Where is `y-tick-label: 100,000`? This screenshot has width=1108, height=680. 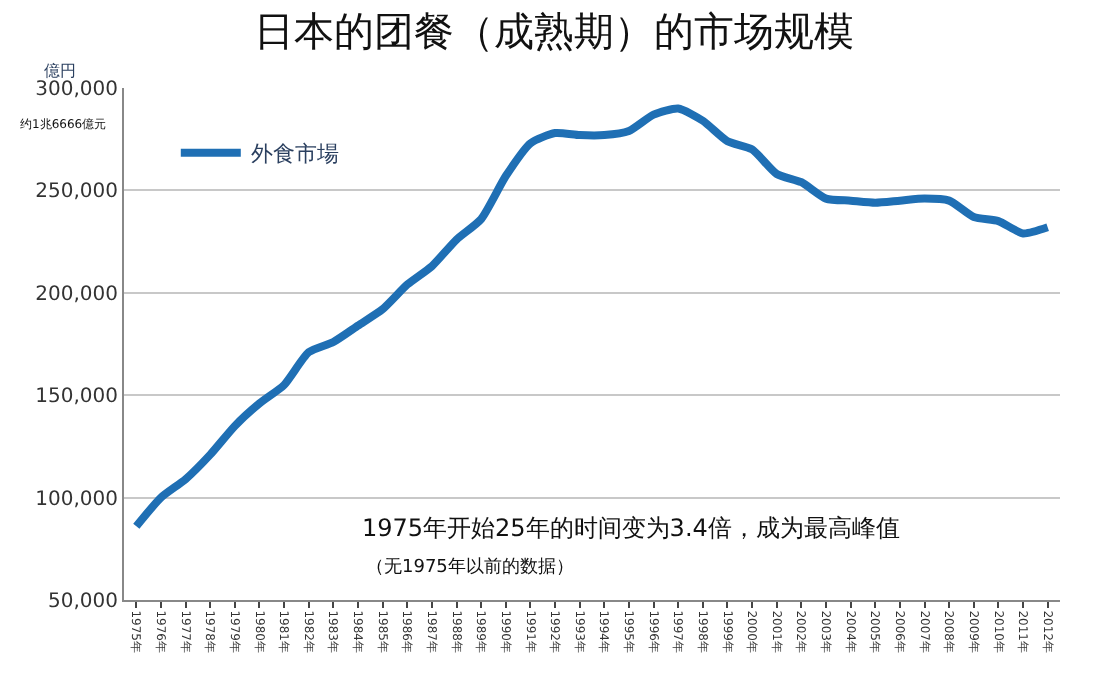
y-tick-label: 100,000 is located at coordinates (76, 499).